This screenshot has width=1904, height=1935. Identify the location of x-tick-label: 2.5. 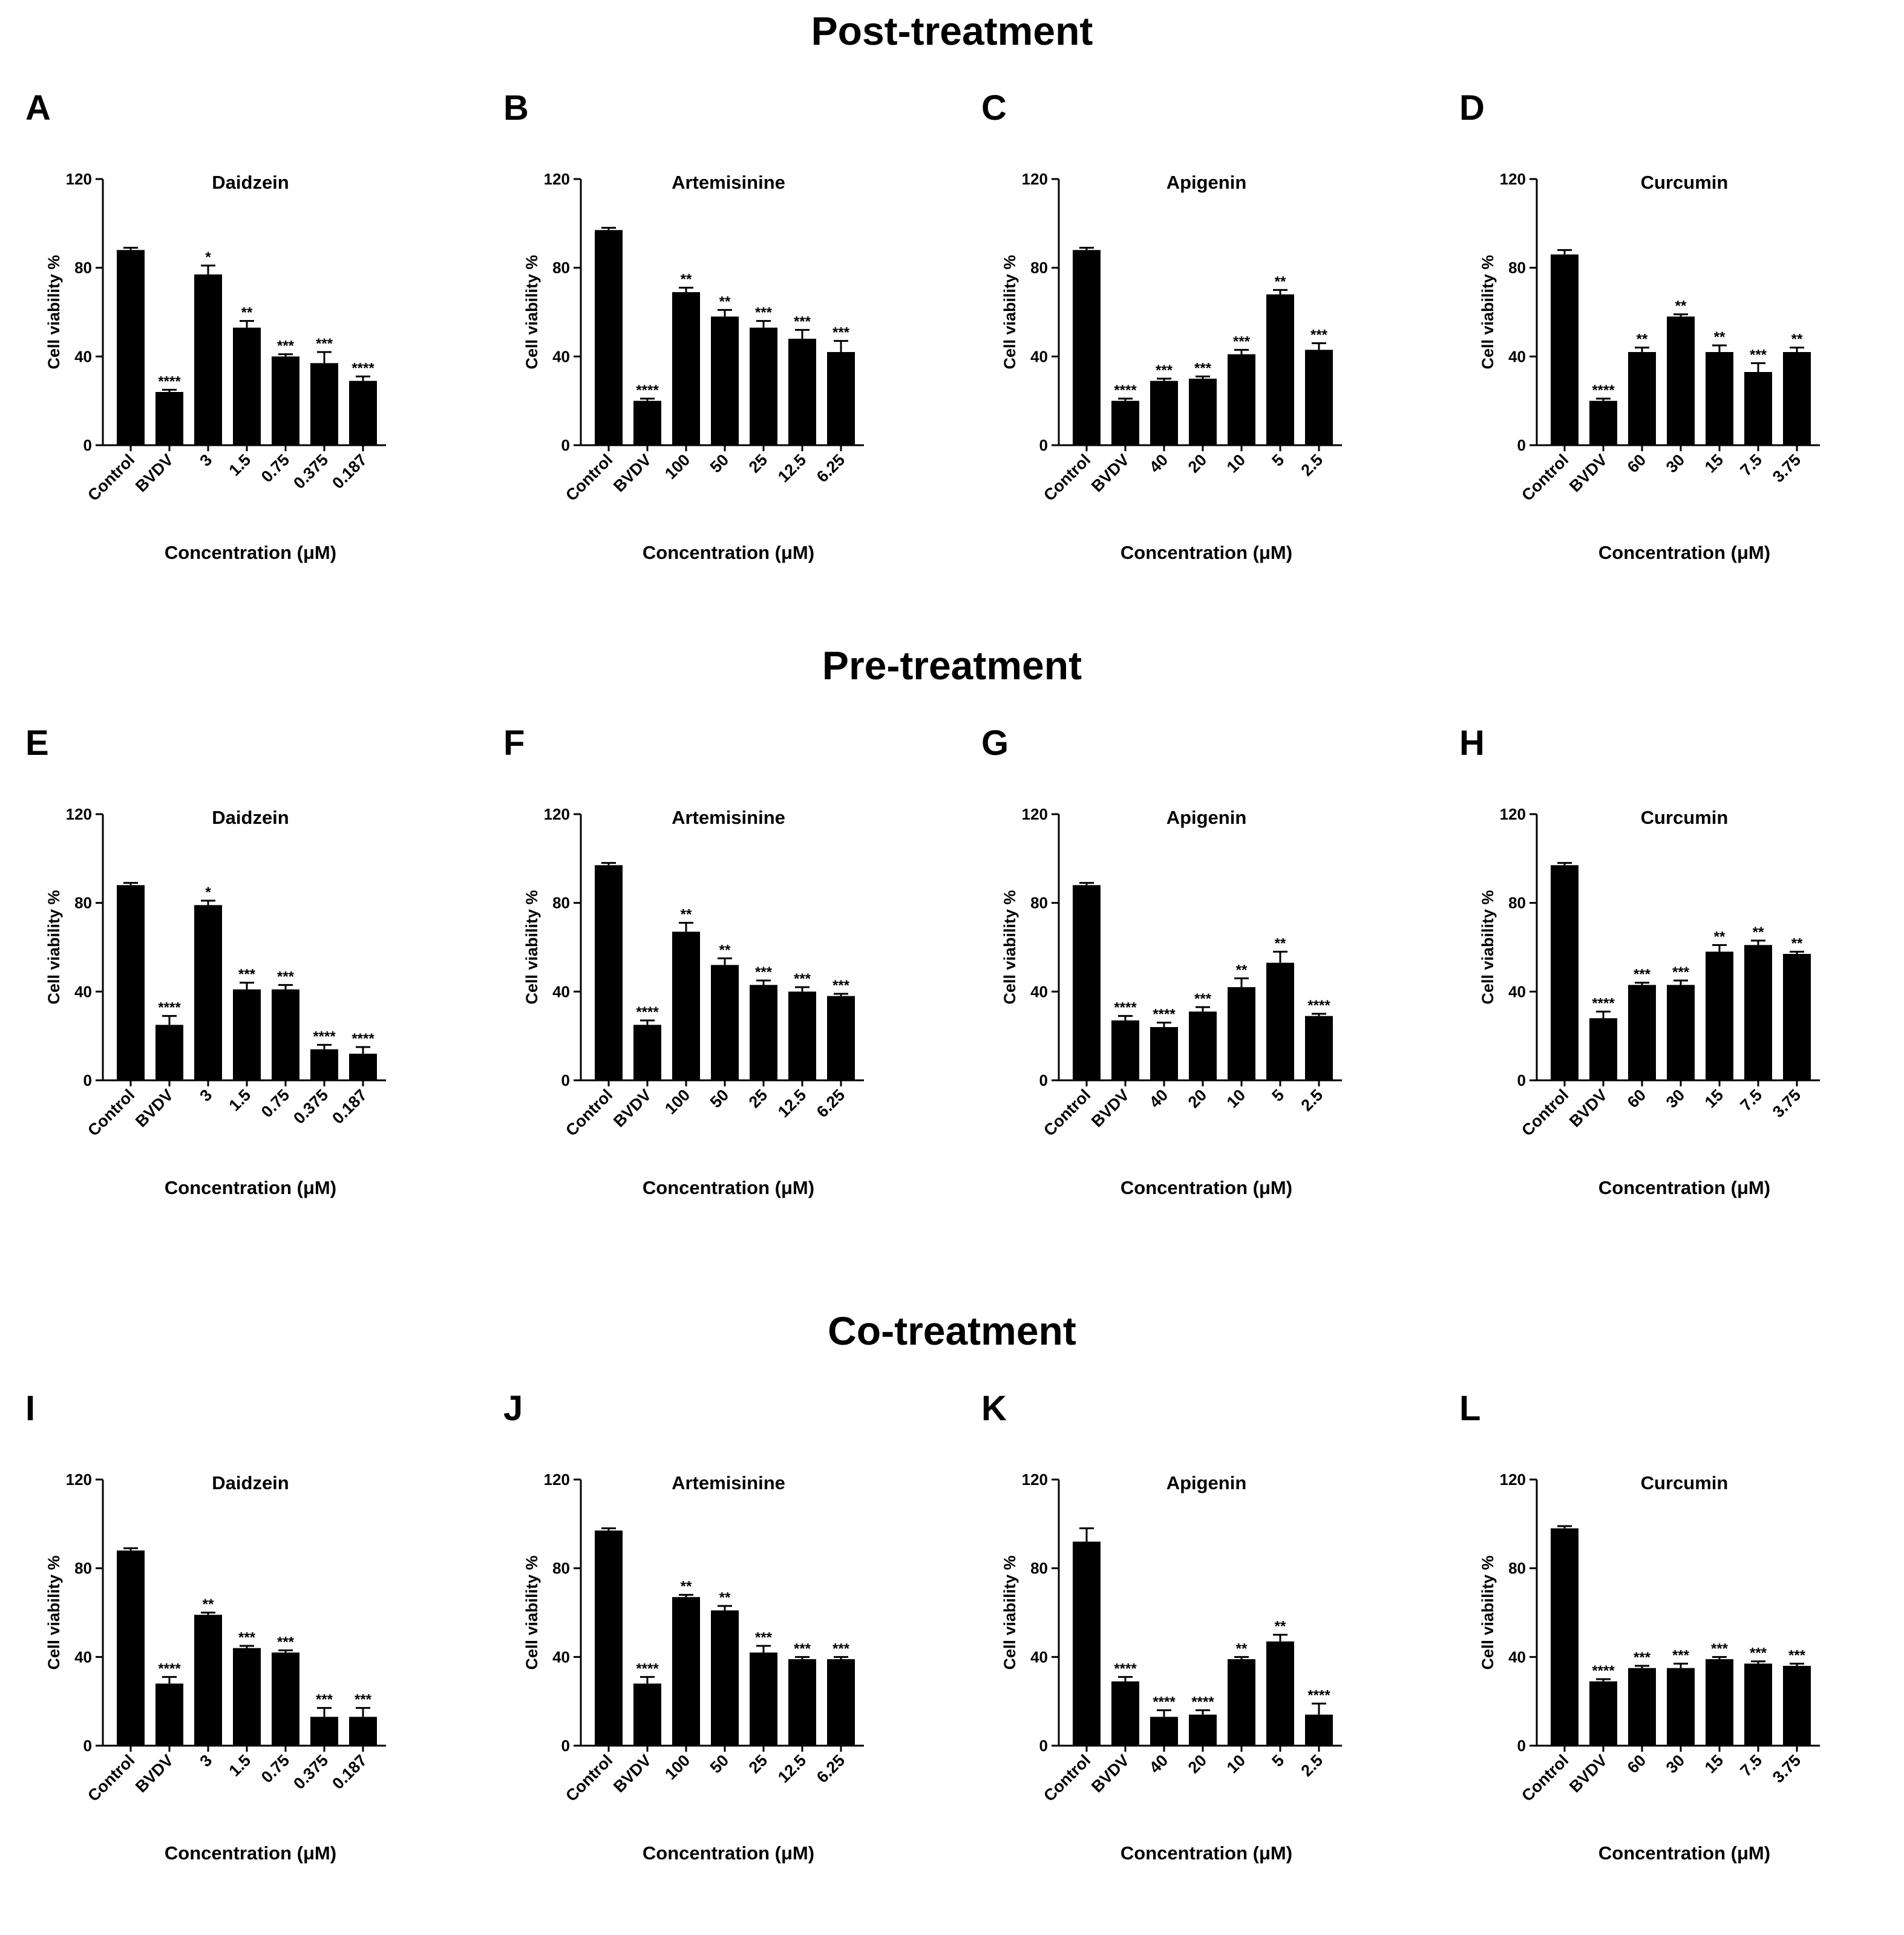
(1311, 466).